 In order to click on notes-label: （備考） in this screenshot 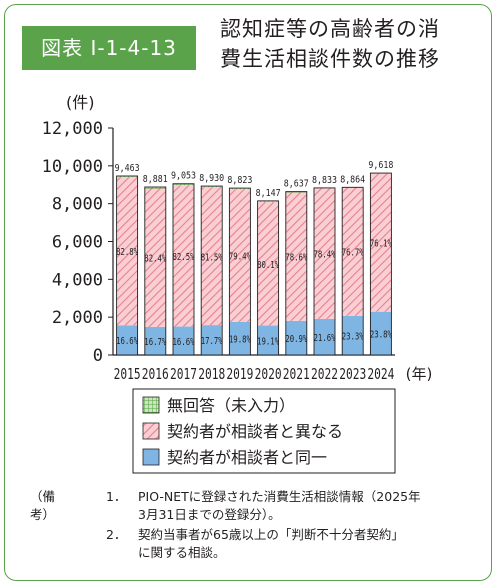, I will do `click(43, 505)`.